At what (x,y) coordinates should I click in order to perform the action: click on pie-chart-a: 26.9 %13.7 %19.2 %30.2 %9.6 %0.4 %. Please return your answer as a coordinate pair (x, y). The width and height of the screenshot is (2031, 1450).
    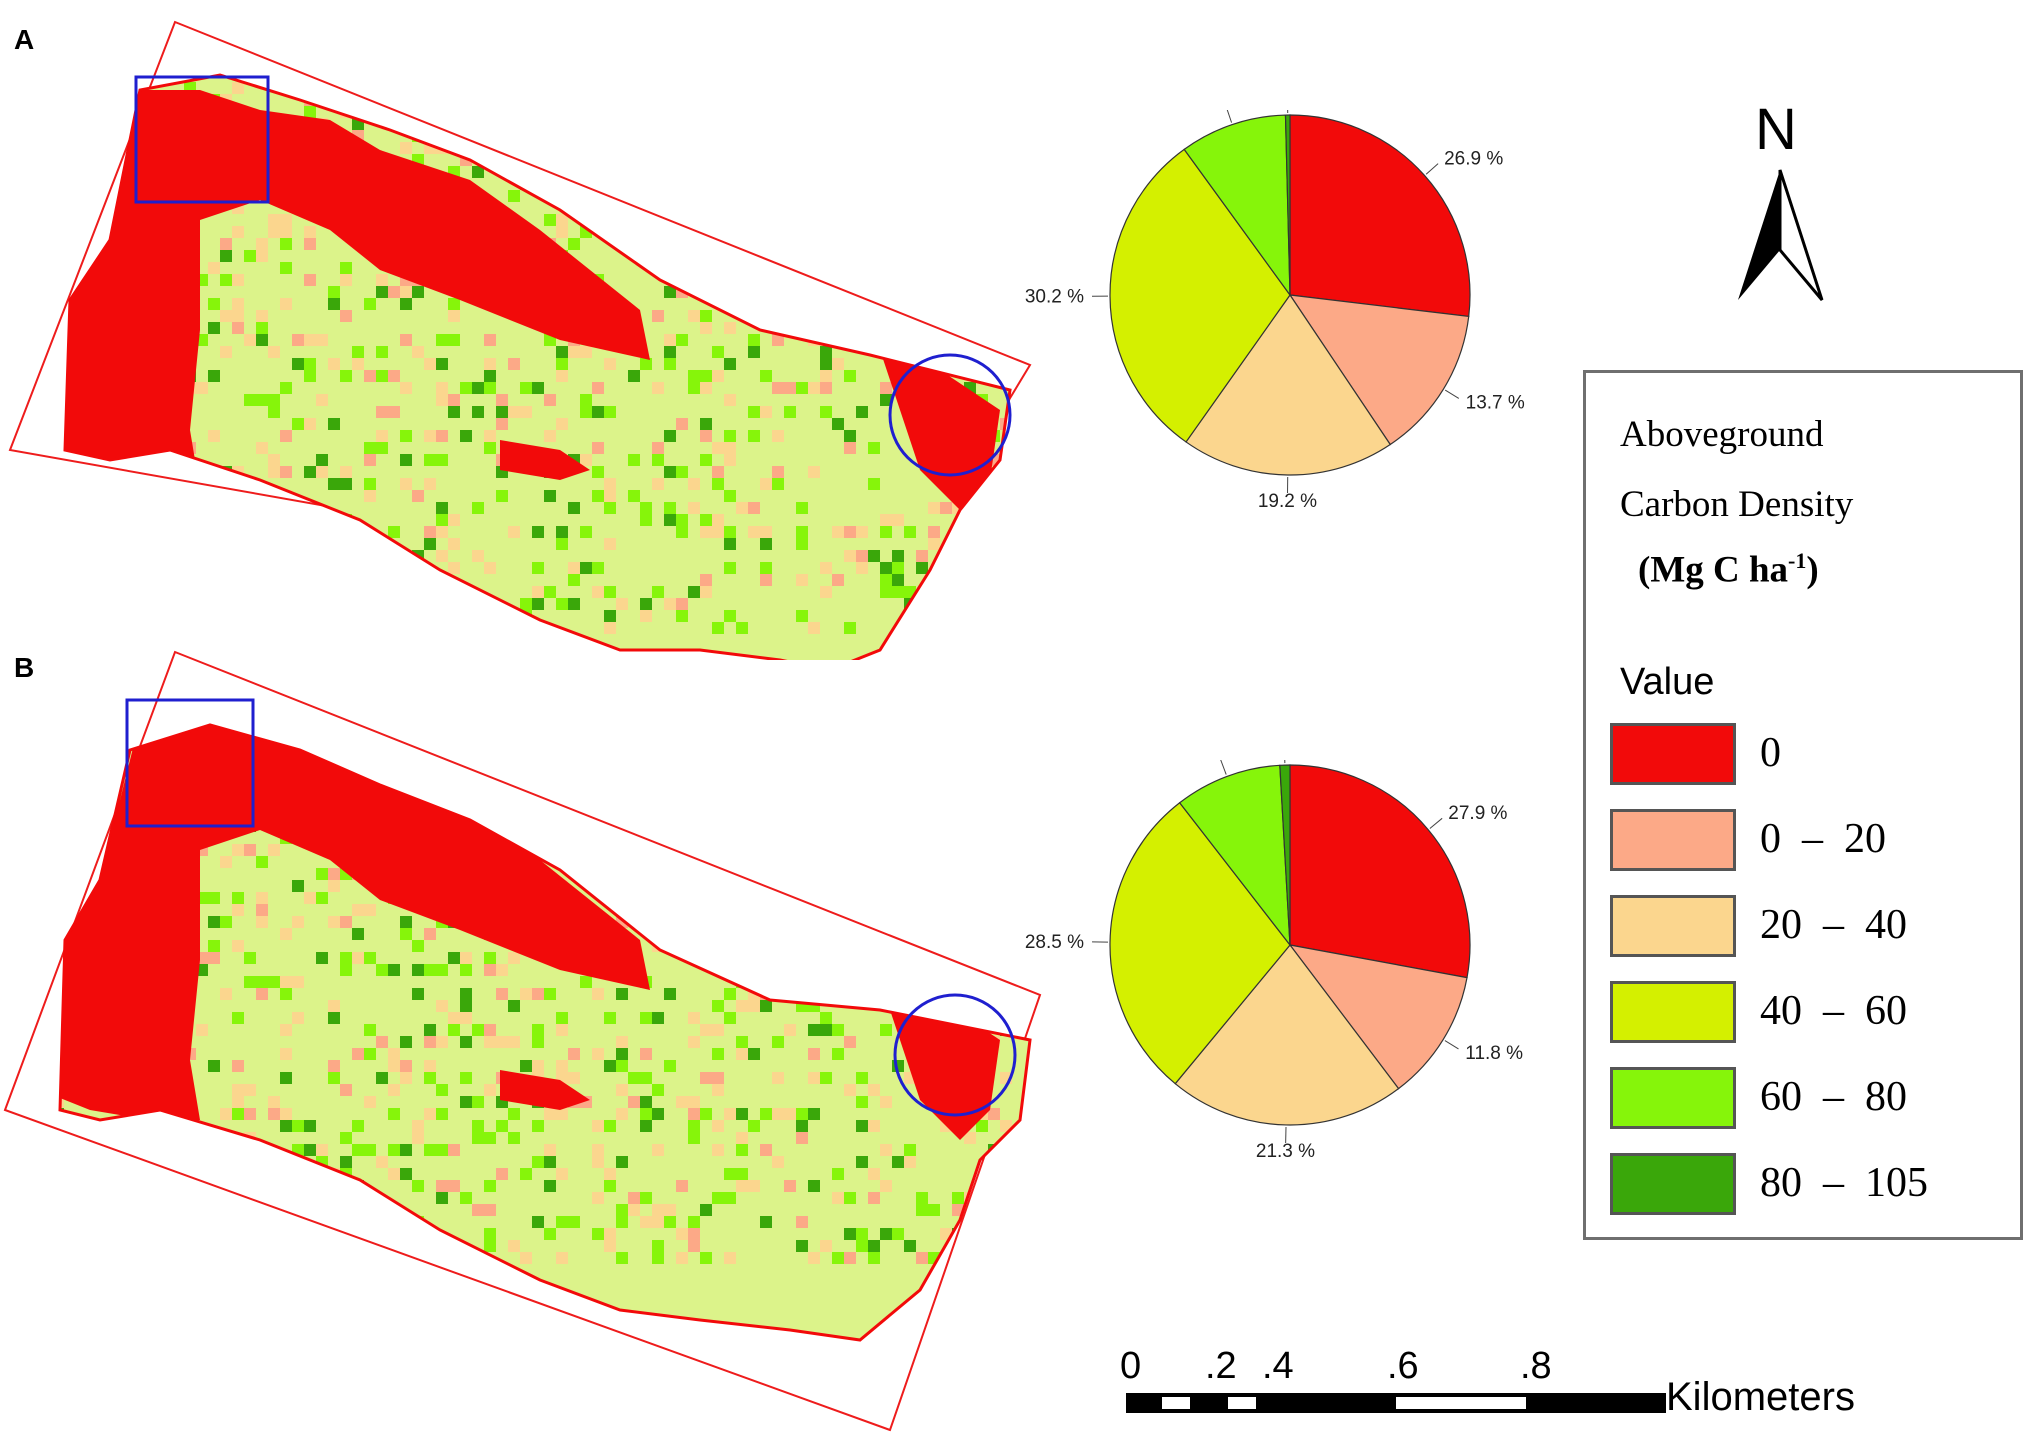
    Looking at the image, I should click on (1280, 335).